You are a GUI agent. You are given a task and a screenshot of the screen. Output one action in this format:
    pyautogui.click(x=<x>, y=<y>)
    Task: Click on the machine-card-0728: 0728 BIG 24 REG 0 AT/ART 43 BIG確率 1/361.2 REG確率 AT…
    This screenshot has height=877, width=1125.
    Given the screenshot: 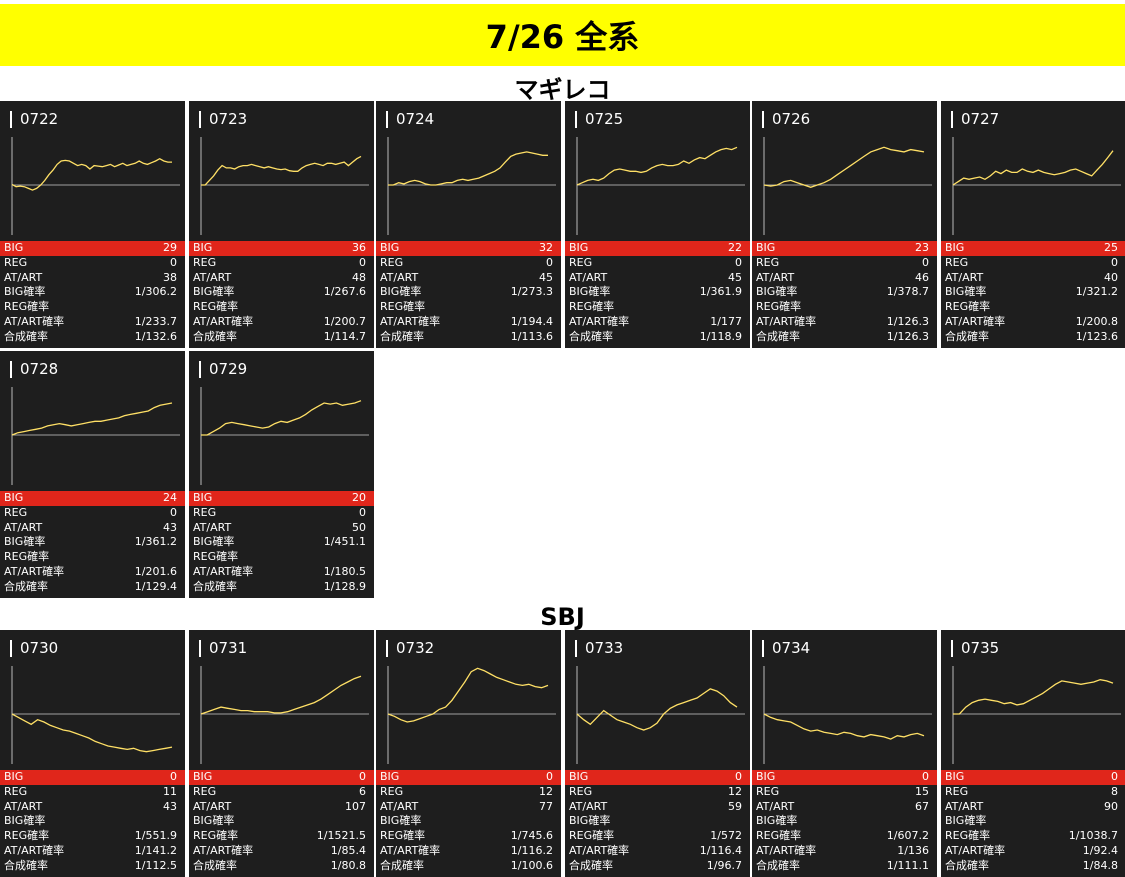 What is the action you would take?
    pyautogui.click(x=92, y=474)
    